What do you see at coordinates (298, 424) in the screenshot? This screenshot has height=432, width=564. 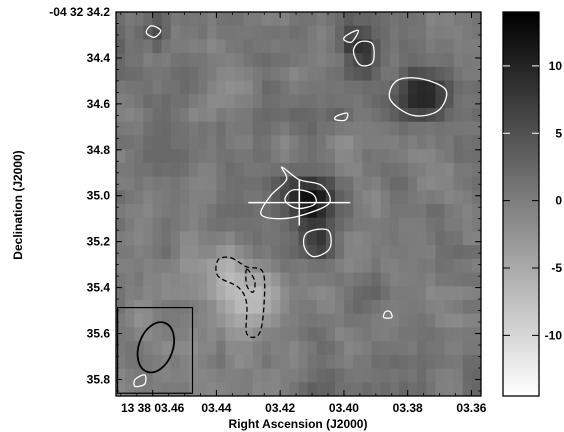 I see `x-axis-label: Right Ascension (J2000)` at bounding box center [298, 424].